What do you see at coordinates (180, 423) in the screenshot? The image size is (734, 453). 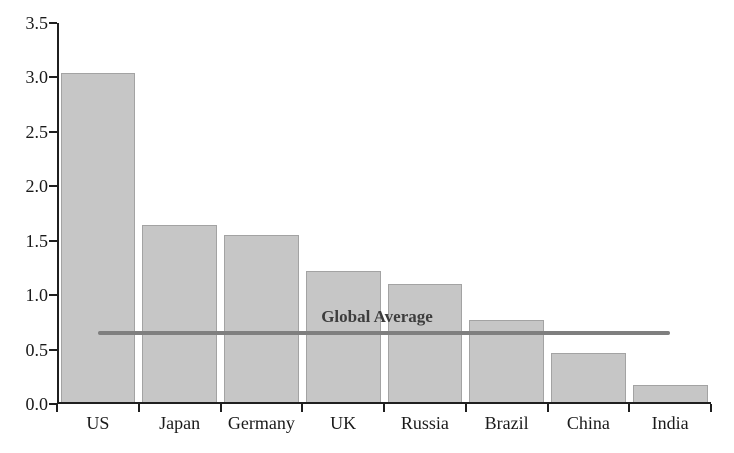 I see `x-category-label: Japan` at bounding box center [180, 423].